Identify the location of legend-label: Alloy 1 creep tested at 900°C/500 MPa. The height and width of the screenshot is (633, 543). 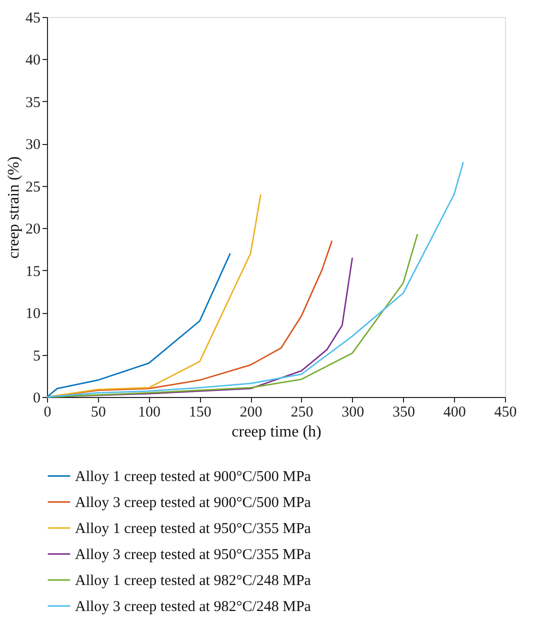
(193, 477).